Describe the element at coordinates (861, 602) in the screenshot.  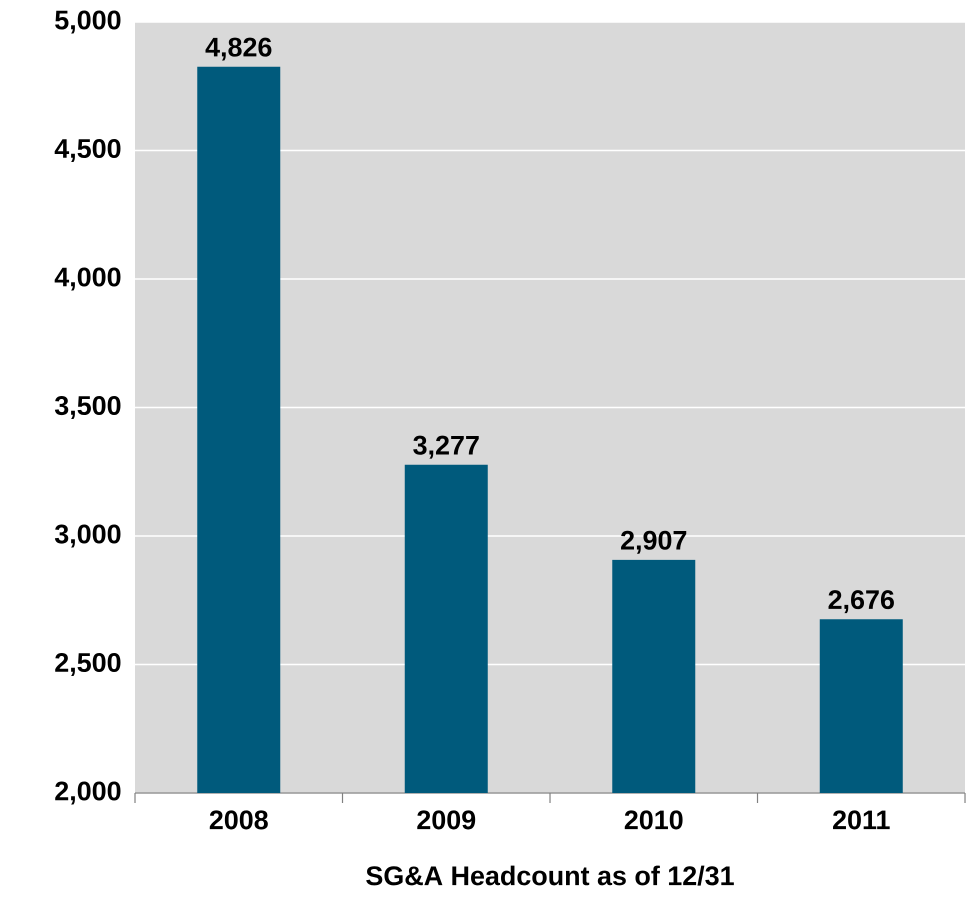
I see `data-label: 2,676` at that location.